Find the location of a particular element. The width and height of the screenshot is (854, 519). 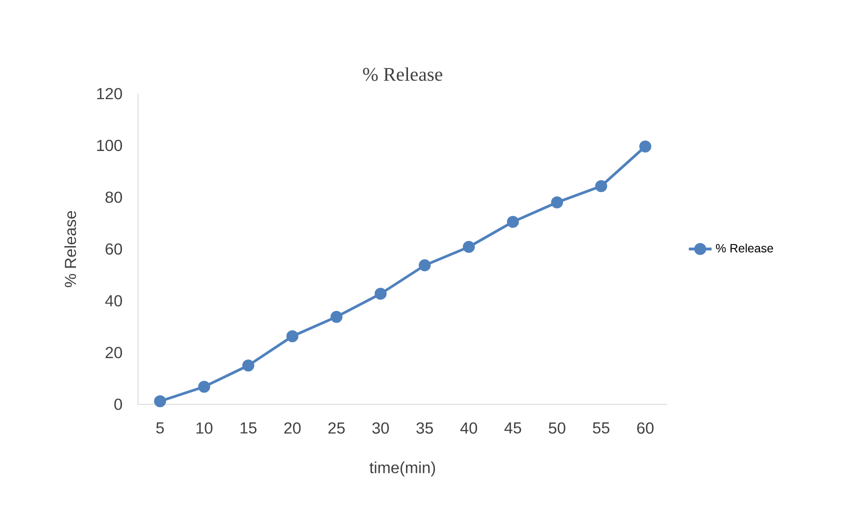

chart-title: % Release is located at coordinates (402, 74).